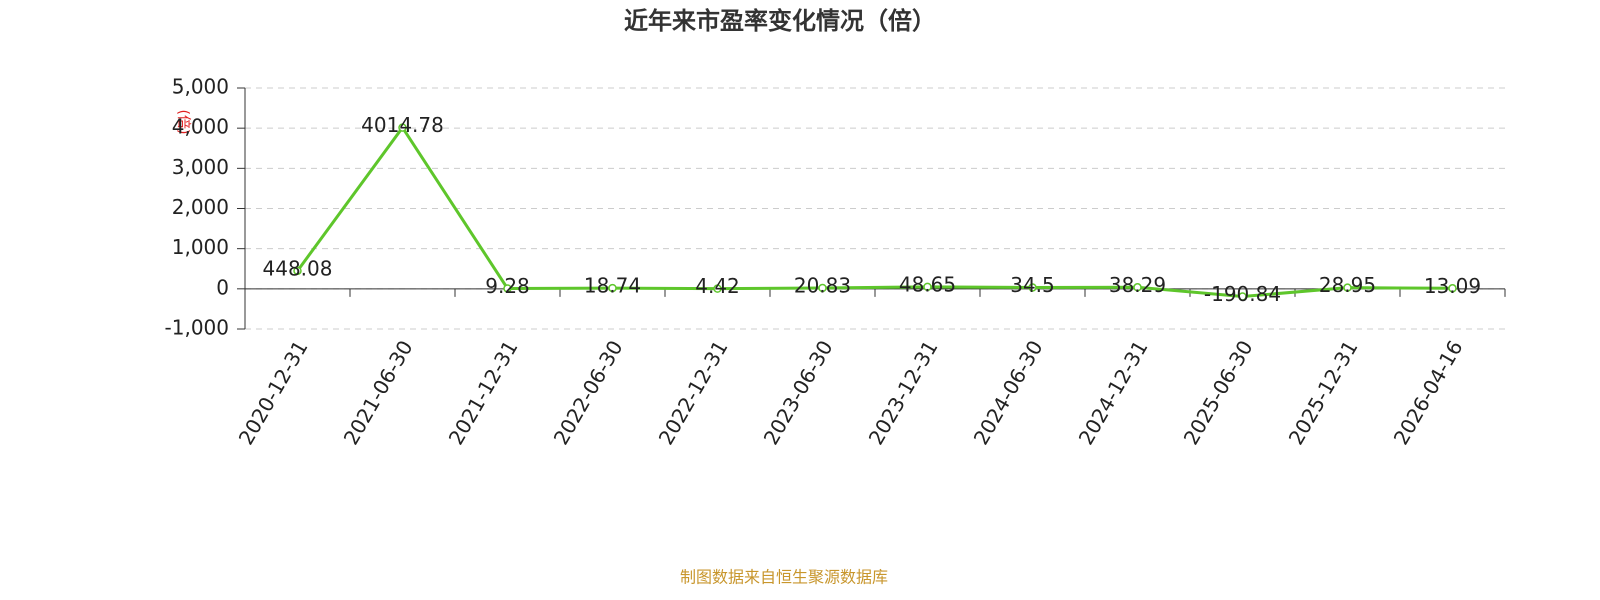  What do you see at coordinates (200, 247) in the screenshot?
I see `y-tick-label: 1,000` at bounding box center [200, 247].